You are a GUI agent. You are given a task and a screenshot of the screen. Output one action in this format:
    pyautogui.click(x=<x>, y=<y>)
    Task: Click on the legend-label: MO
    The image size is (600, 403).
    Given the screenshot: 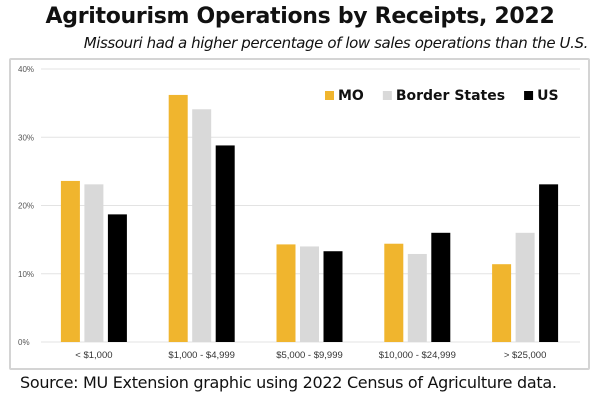 What is the action you would take?
    pyautogui.click(x=351, y=96)
    